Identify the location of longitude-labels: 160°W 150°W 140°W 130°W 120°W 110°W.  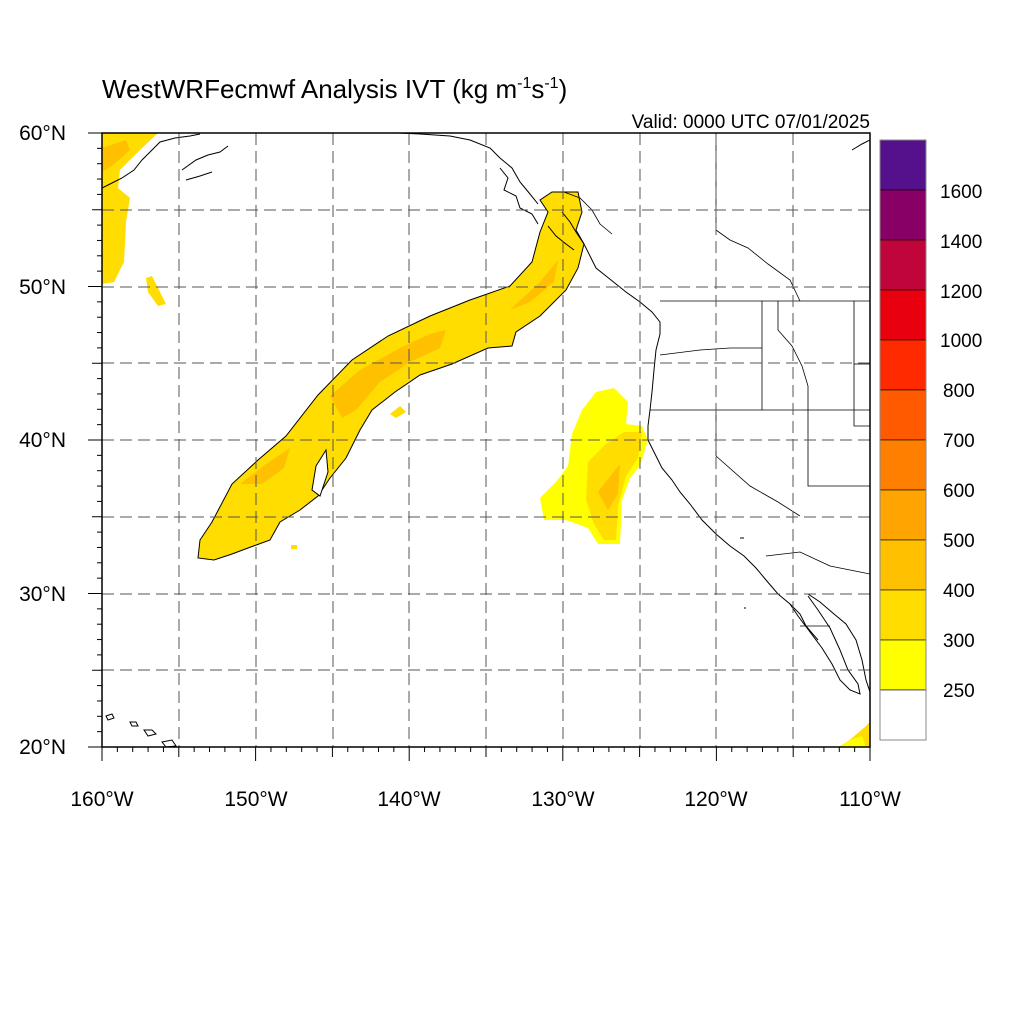
(485, 799).